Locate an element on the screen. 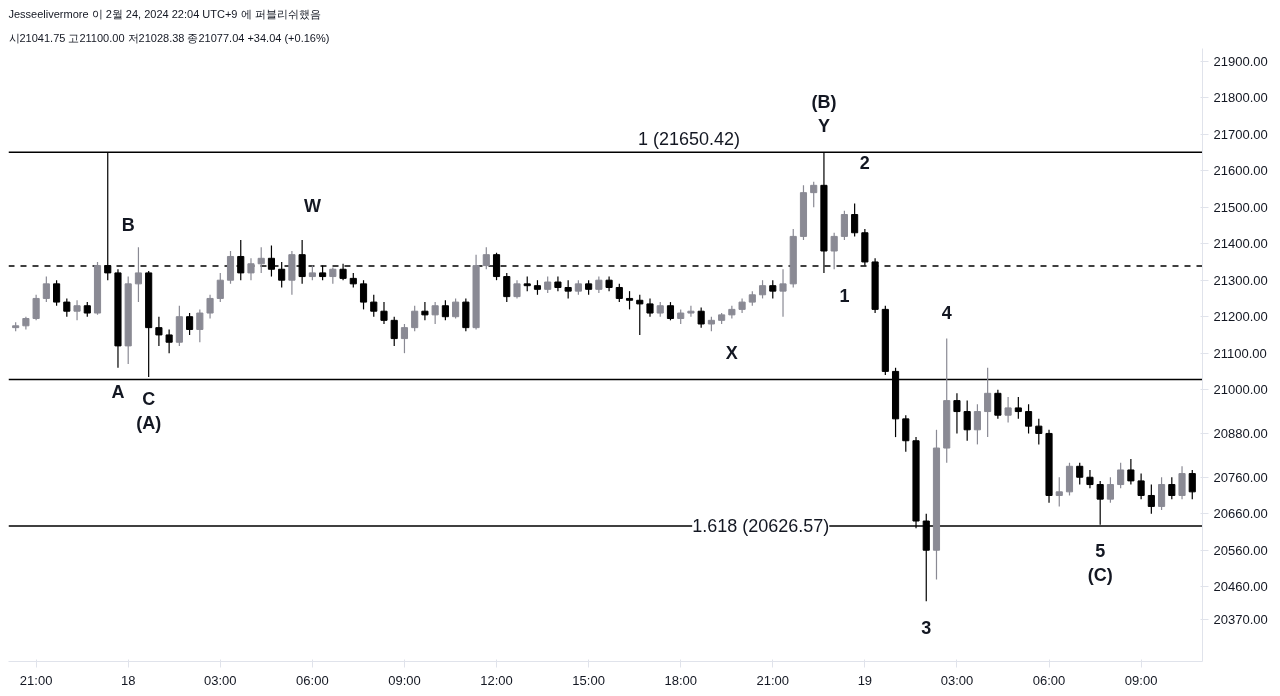  y-tick-label: 20660.00 is located at coordinates (1240, 514).